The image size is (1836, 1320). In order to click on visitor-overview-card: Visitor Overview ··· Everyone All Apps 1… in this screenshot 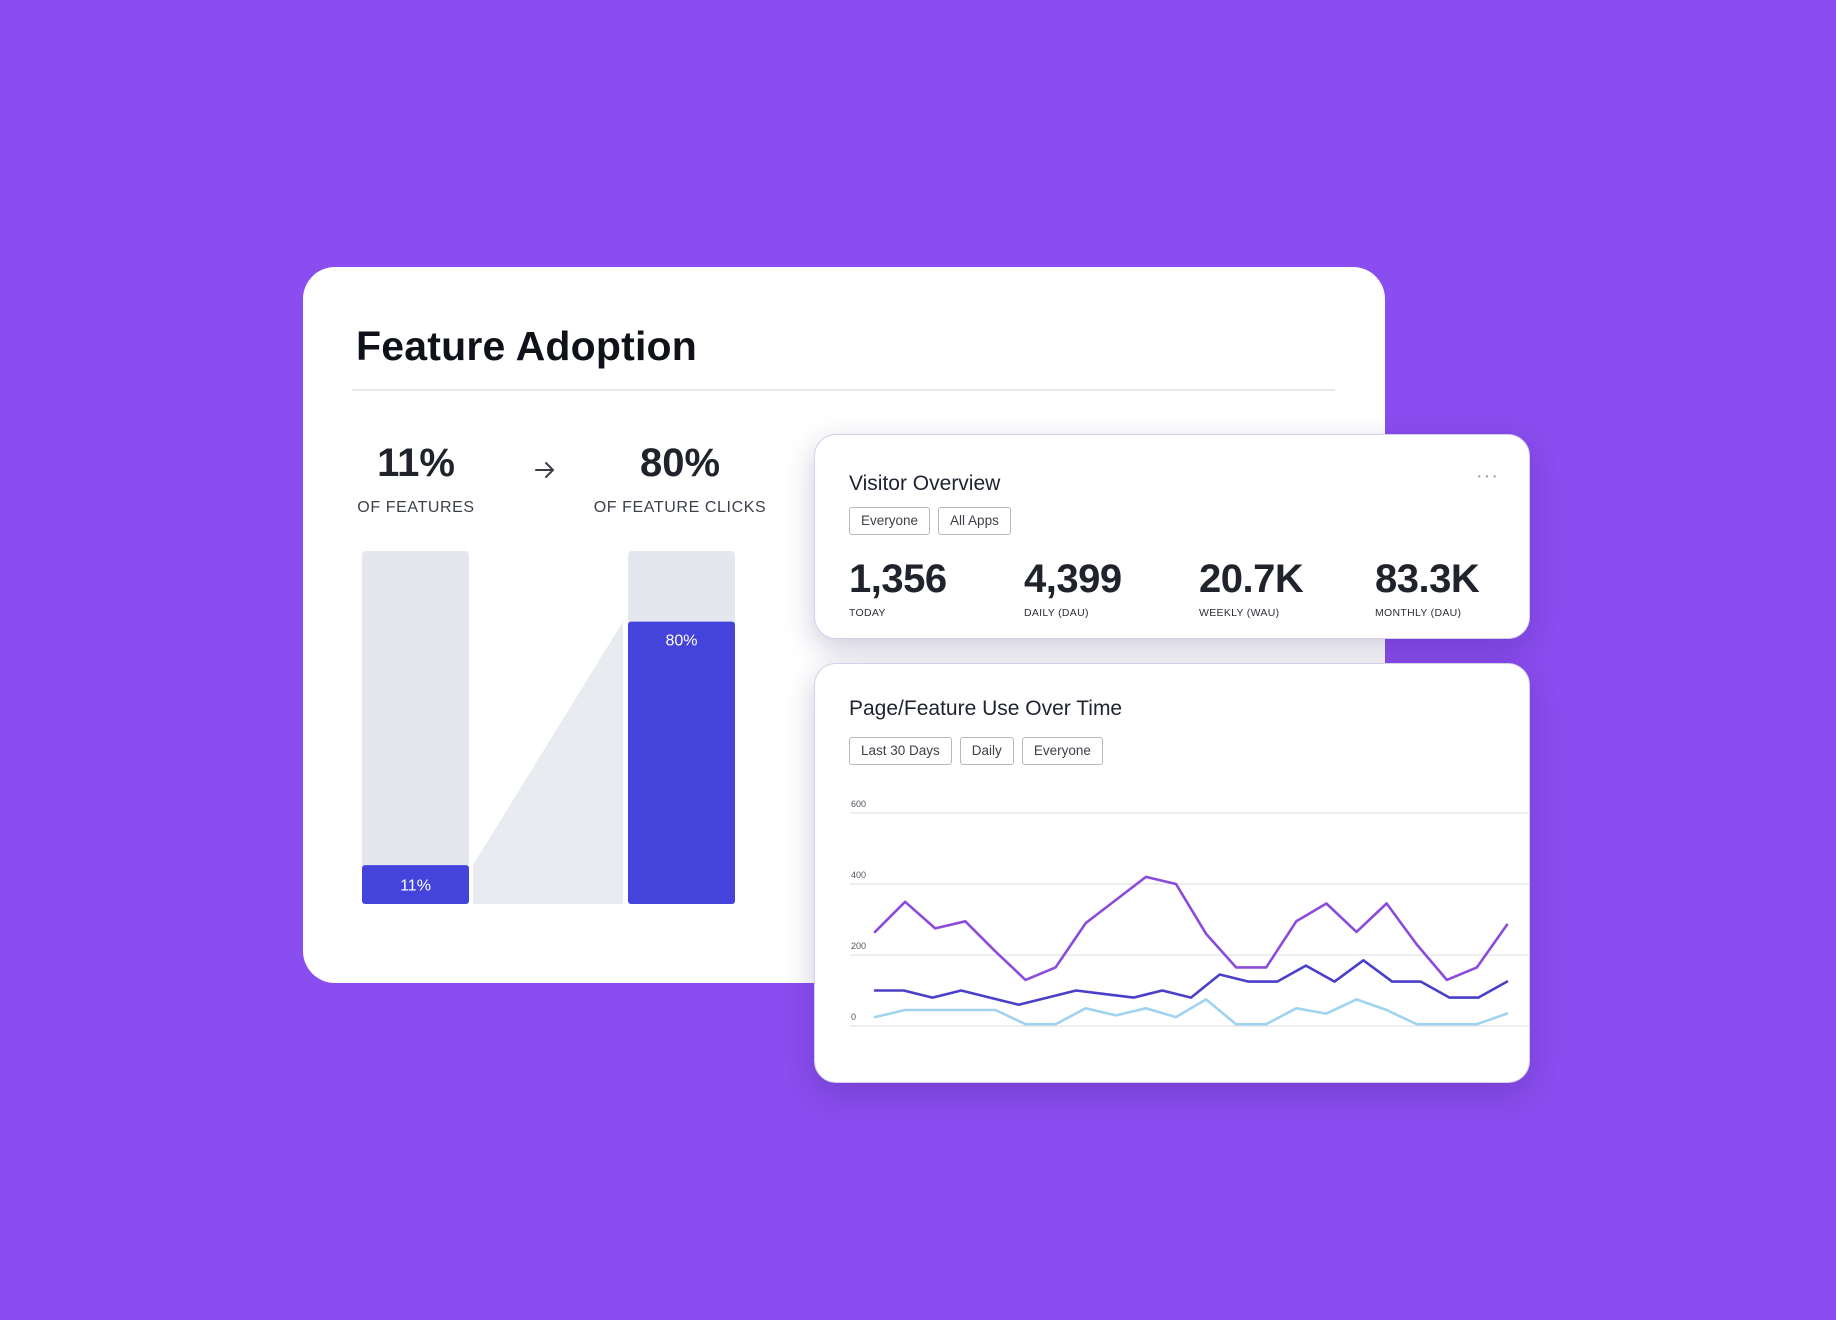, I will do `click(1172, 536)`.